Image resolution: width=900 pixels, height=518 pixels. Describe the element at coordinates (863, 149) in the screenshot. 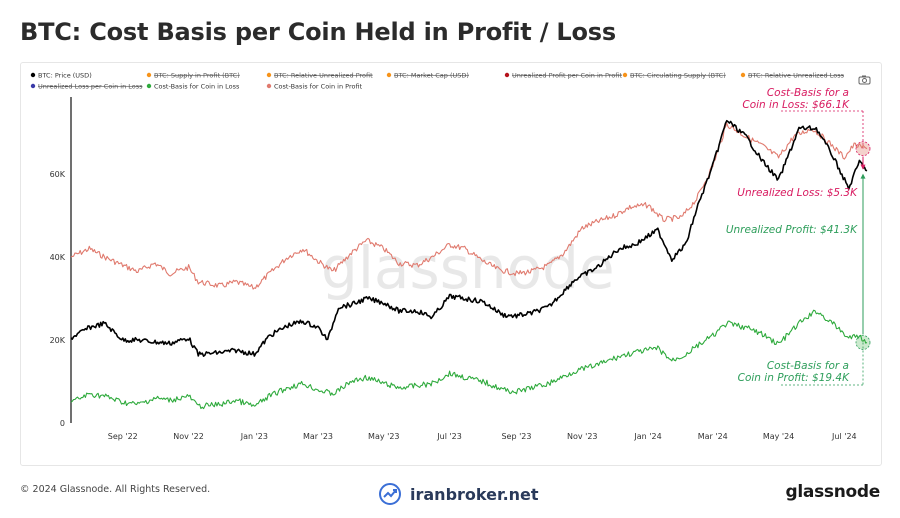

I see `loss-basis-marker` at that location.